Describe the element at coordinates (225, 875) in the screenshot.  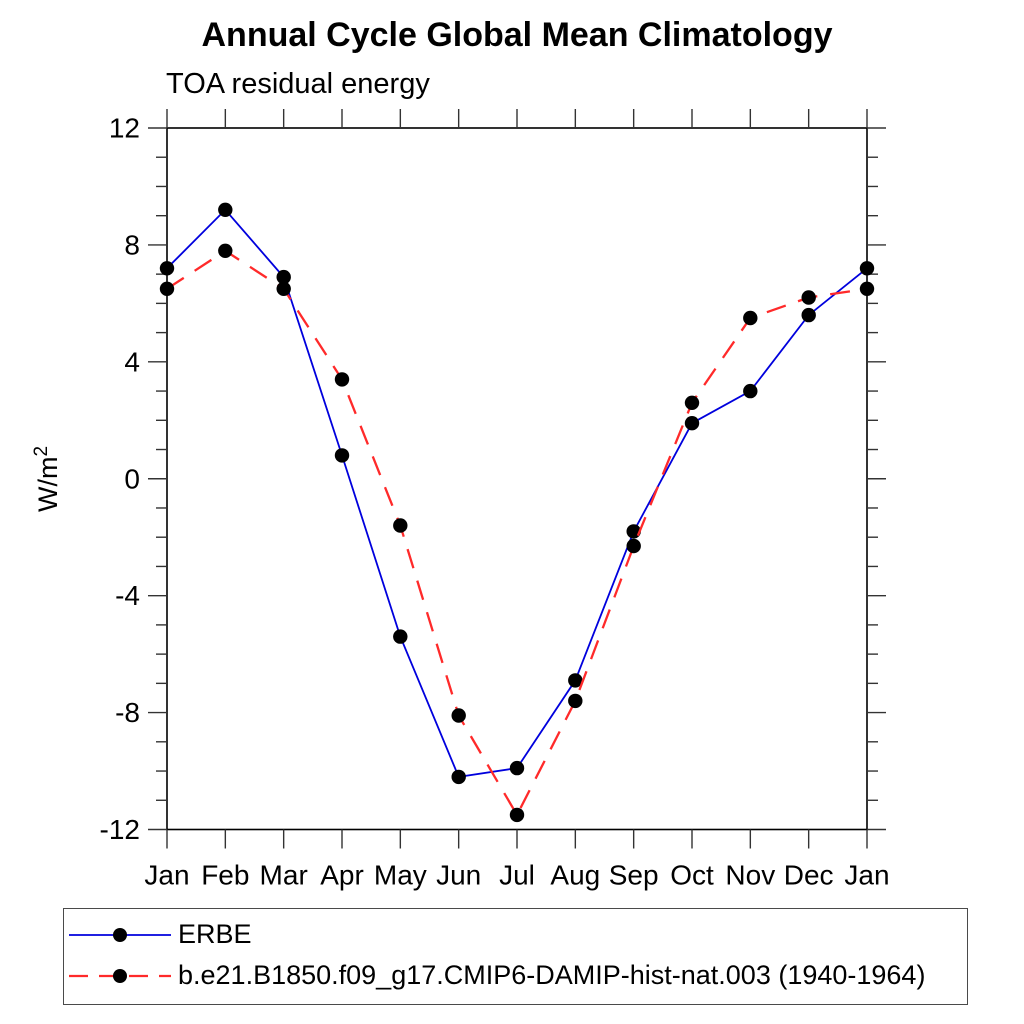
I see `x-tick-label: Feb` at that location.